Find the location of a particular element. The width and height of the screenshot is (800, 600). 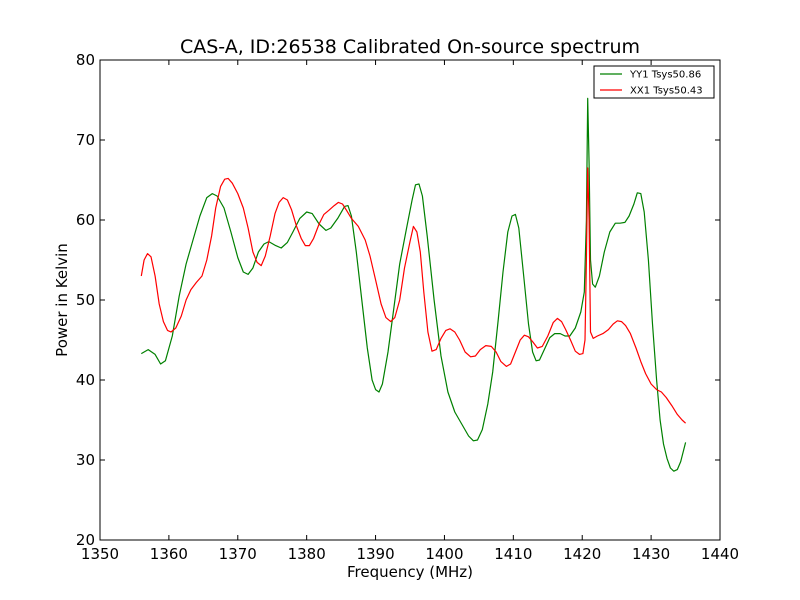

x-tick-label: 1420 is located at coordinates (582, 554).